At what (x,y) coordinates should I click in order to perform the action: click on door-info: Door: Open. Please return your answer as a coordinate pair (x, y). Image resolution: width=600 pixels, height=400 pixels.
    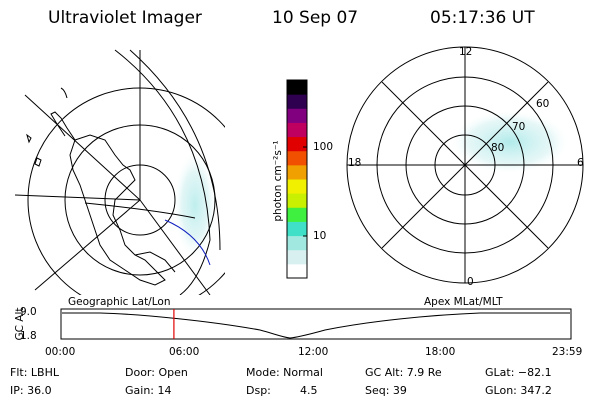
    Looking at the image, I should click on (156, 372).